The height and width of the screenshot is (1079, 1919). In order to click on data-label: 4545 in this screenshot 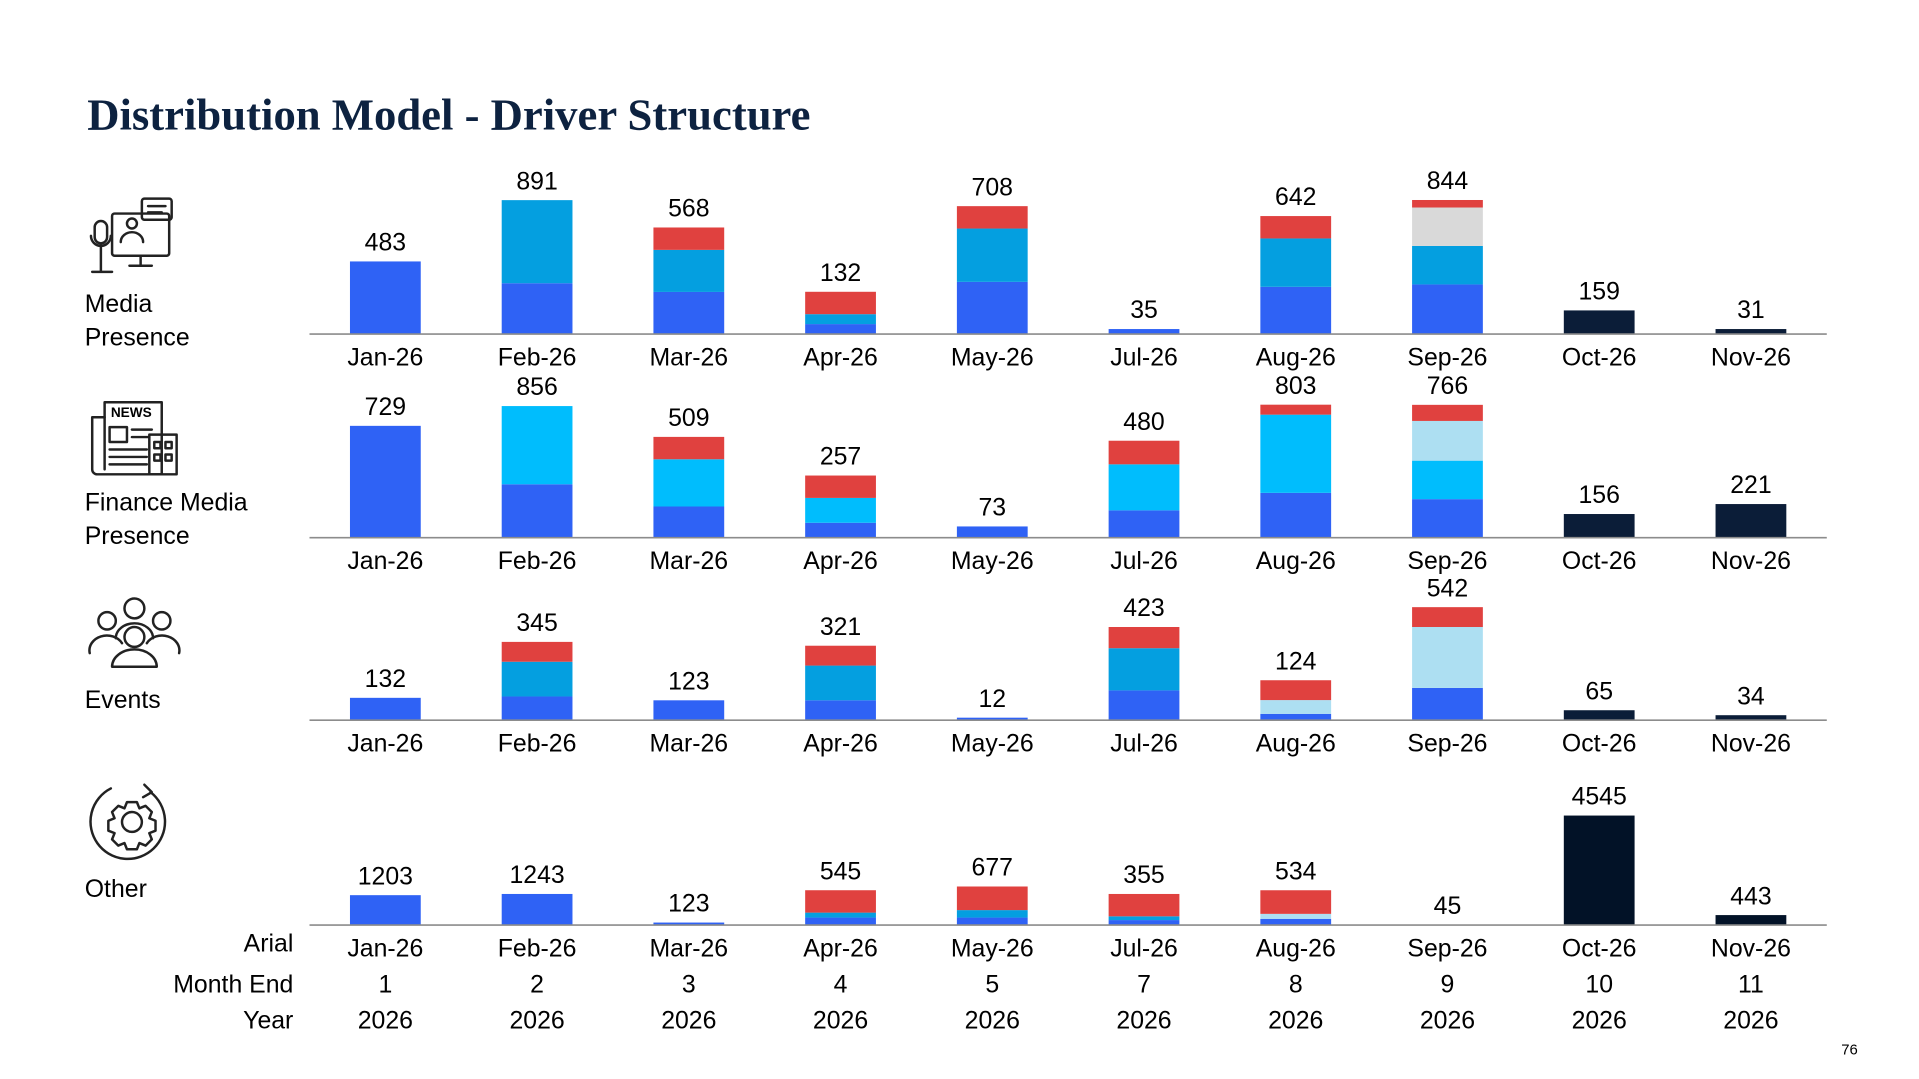, I will do `click(1599, 797)`.